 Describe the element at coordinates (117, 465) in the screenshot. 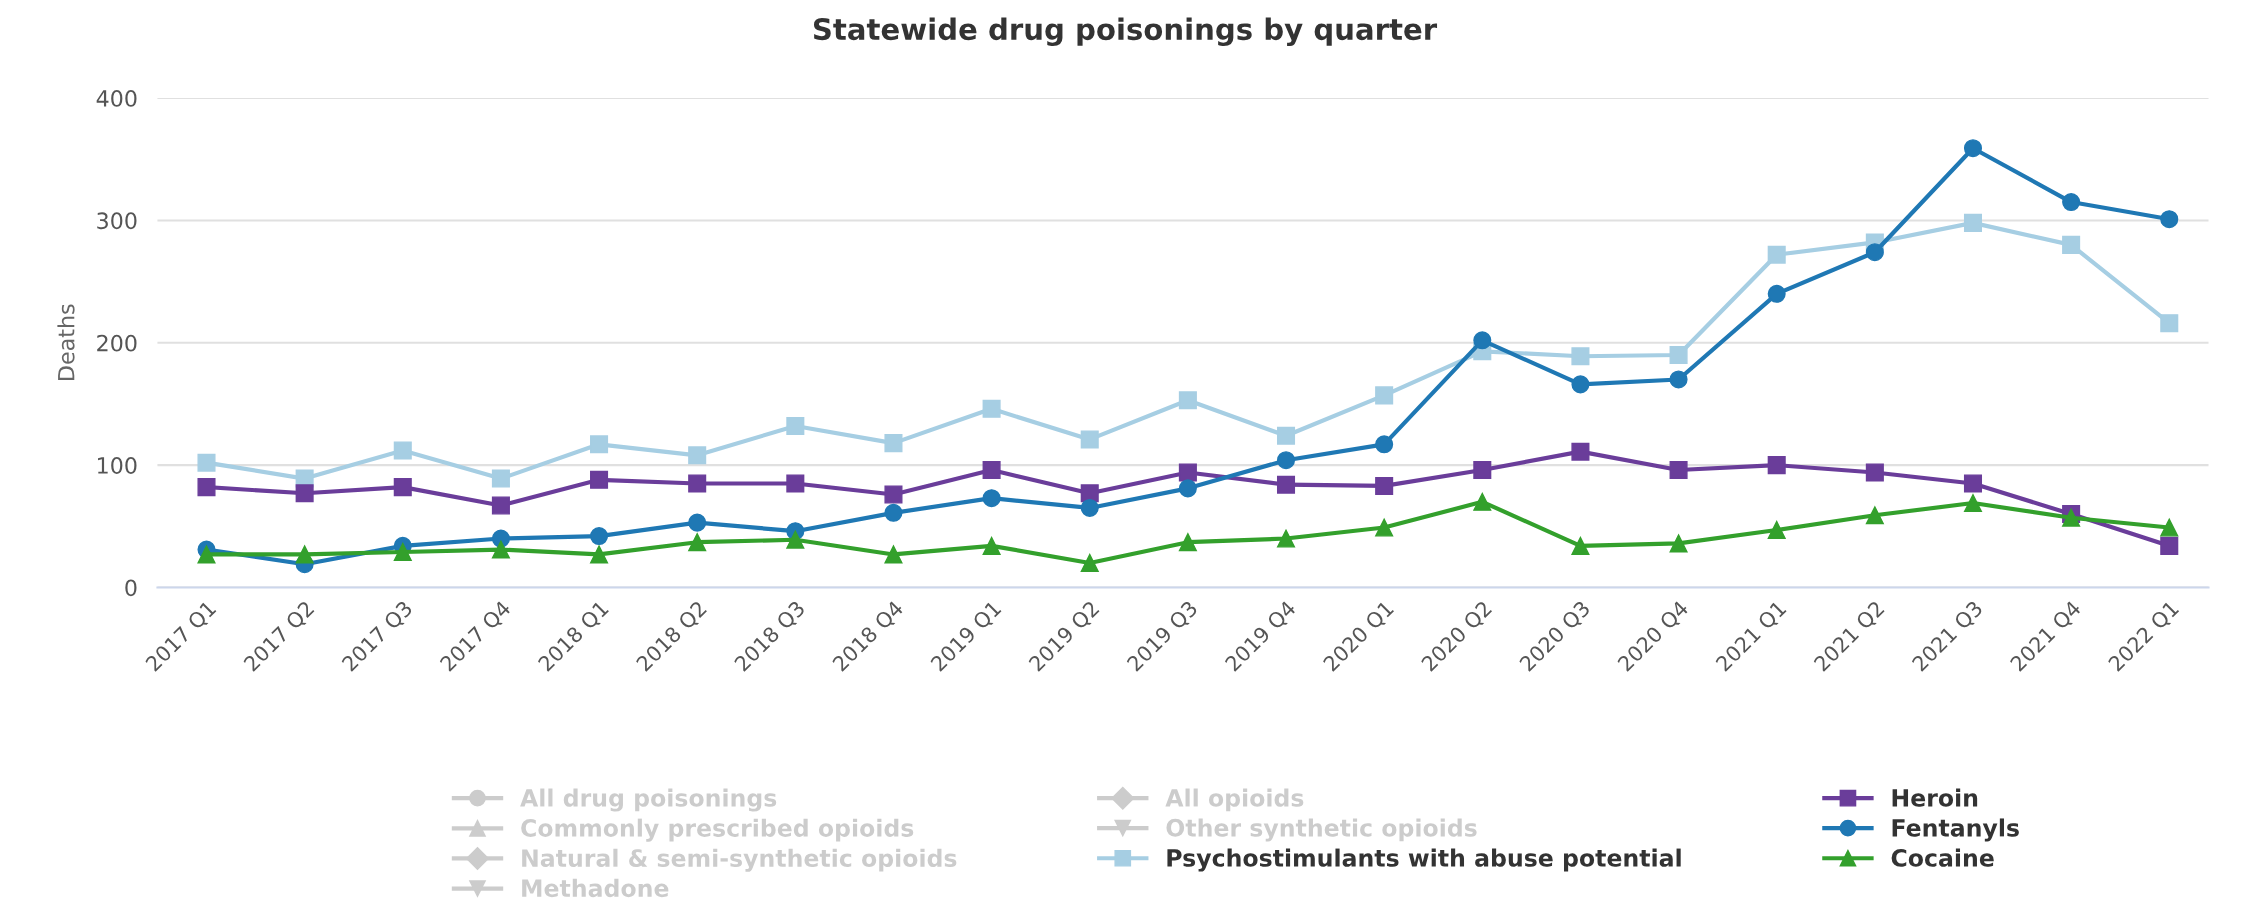

I see `y-tick-label: 100` at that location.